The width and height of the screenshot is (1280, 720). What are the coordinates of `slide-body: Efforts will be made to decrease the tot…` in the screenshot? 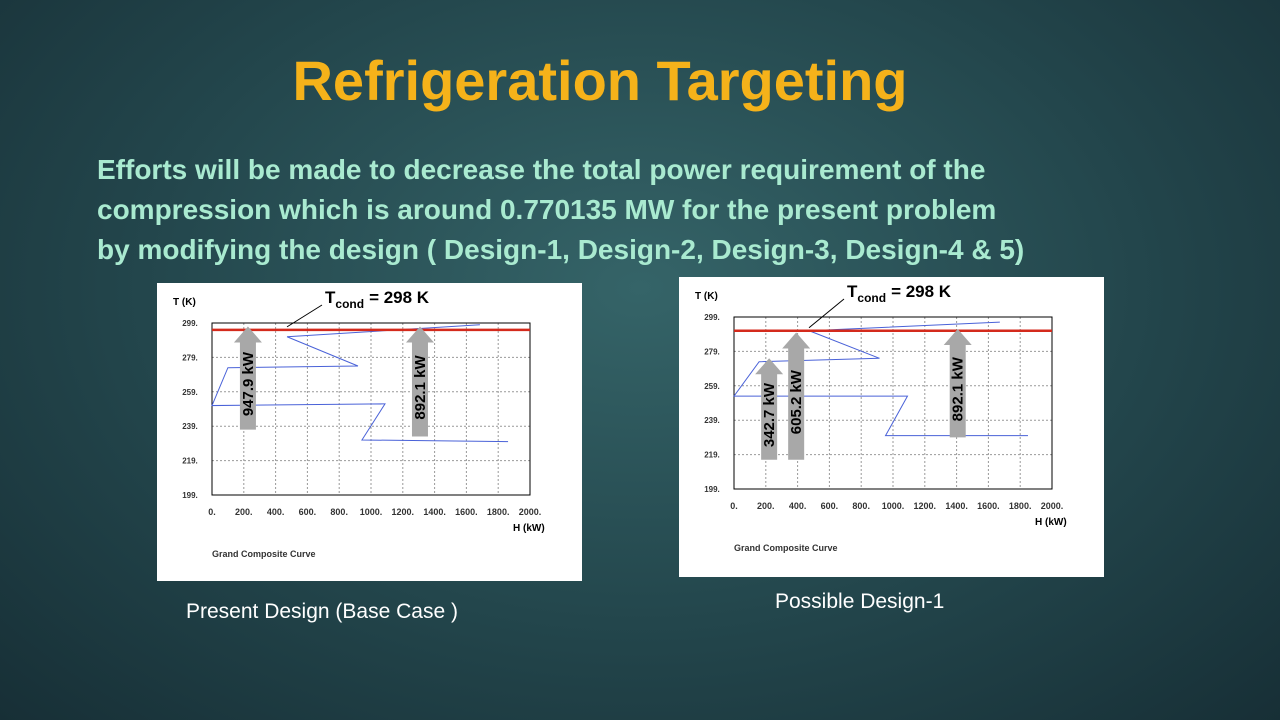 It's located at (560, 210).